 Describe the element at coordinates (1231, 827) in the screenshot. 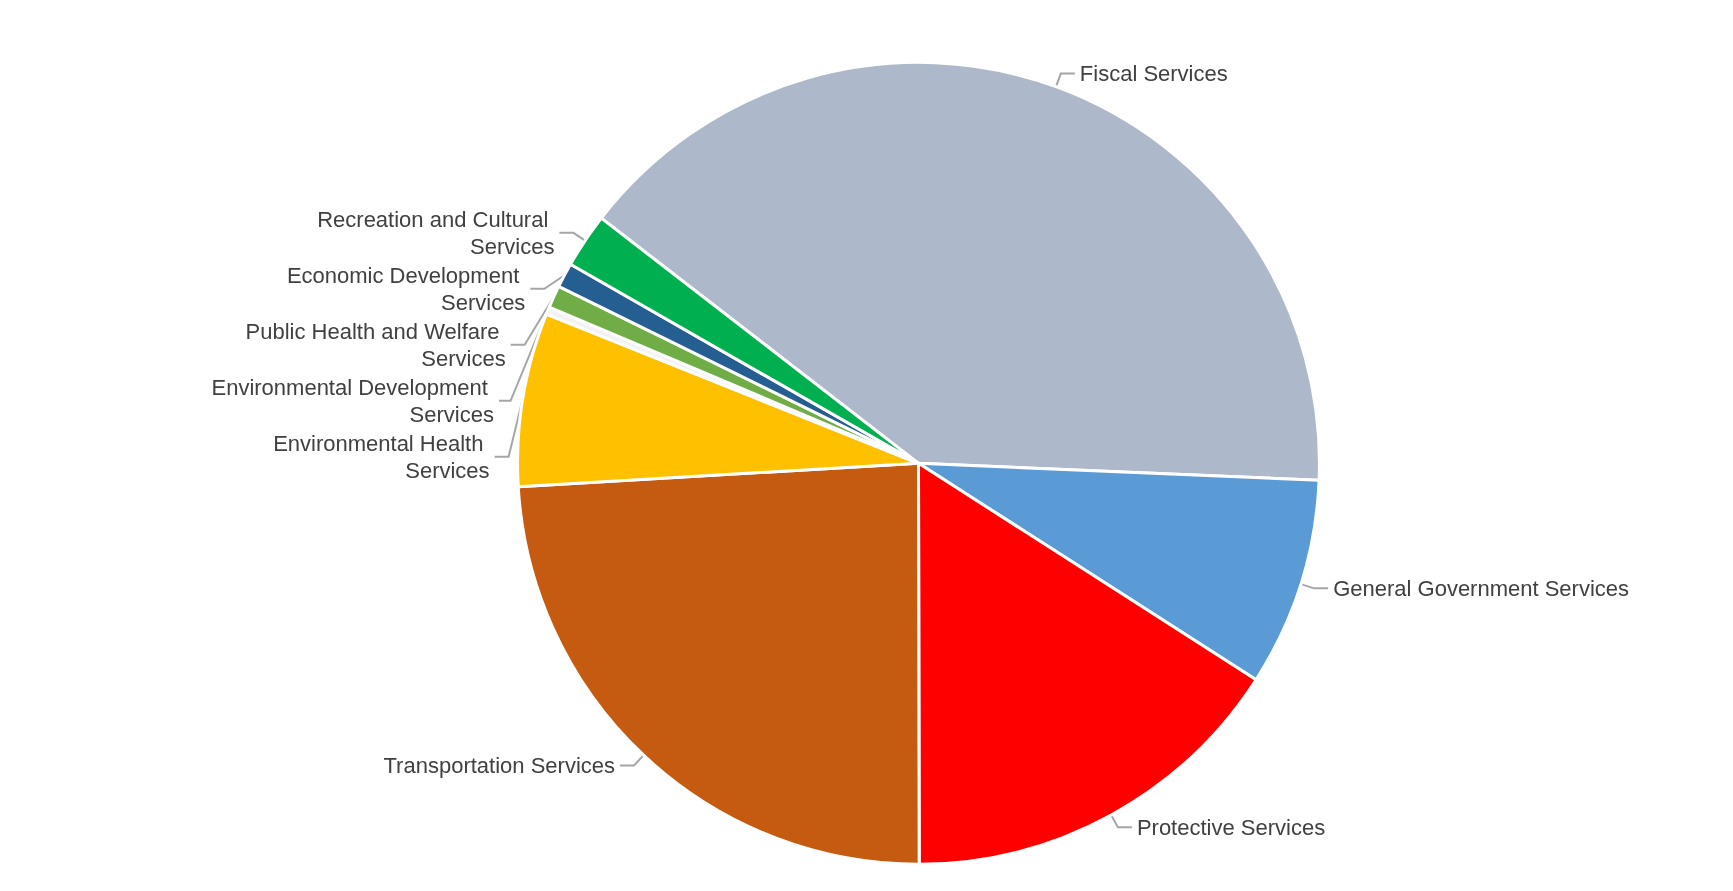

I see `slice-label: Protective Services` at that location.